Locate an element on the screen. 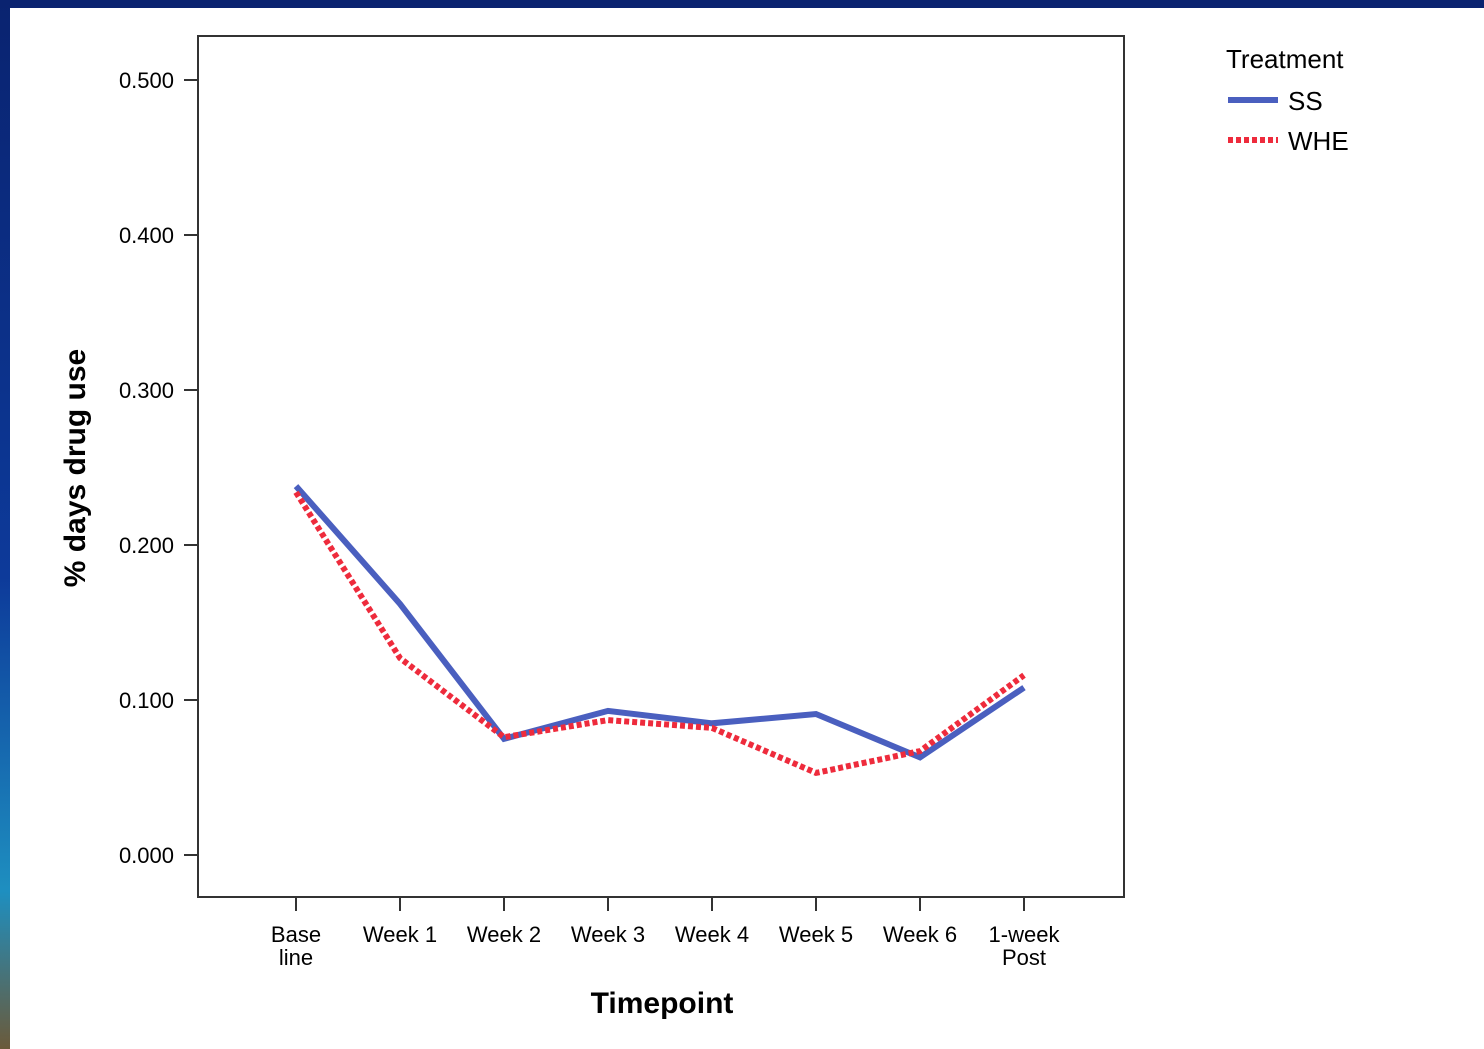 This screenshot has width=1484, height=1049. legend-title: Treatment is located at coordinates (1285, 59).